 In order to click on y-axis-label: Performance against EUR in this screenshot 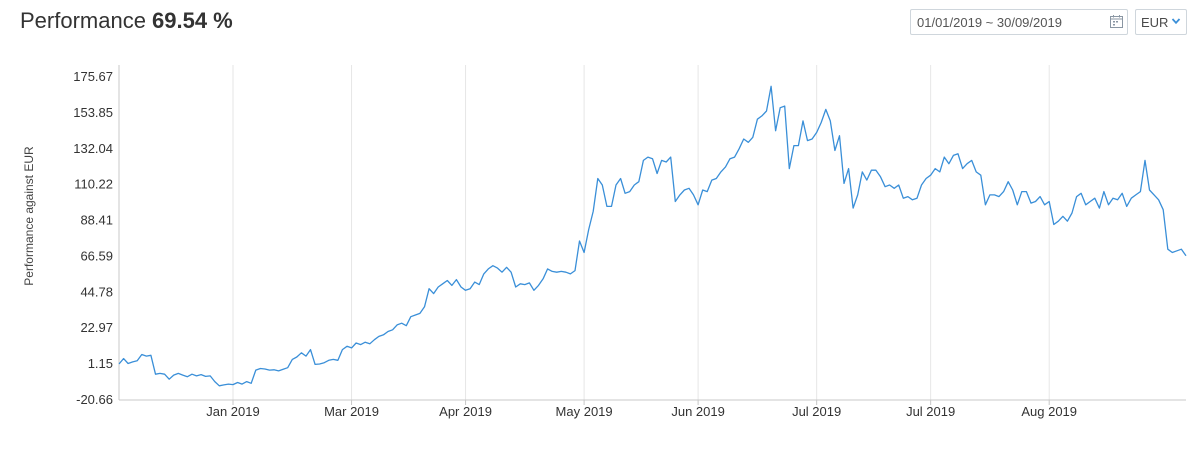, I will do `click(29, 216)`.